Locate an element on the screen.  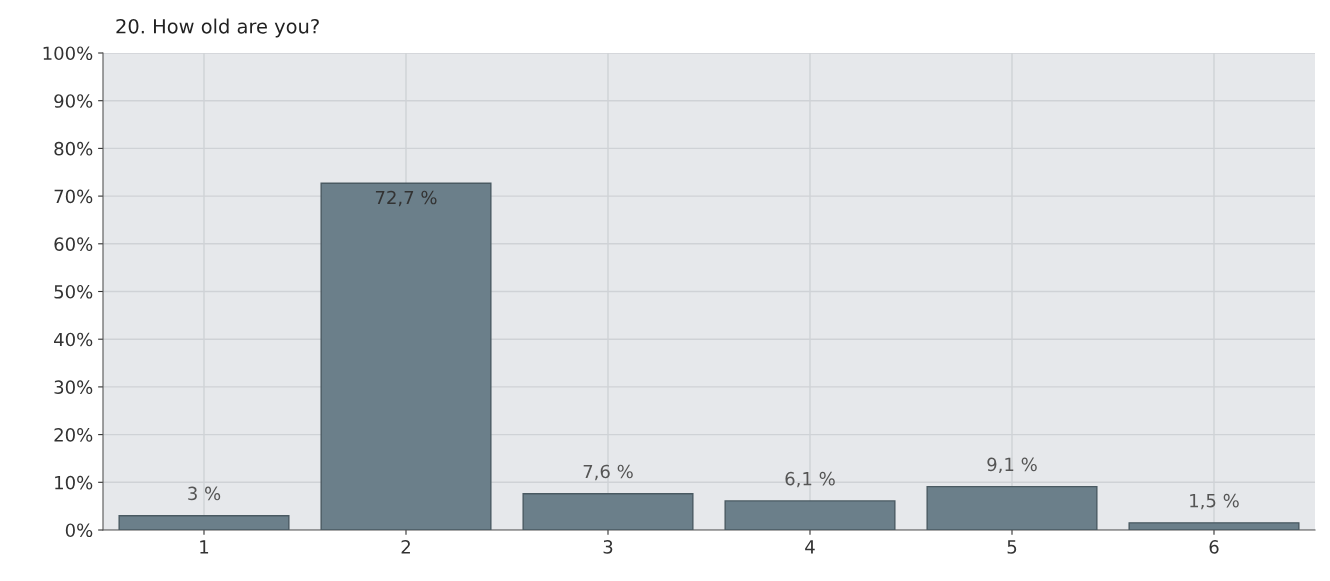
y-tick-label: 100% is located at coordinates (68, 53).